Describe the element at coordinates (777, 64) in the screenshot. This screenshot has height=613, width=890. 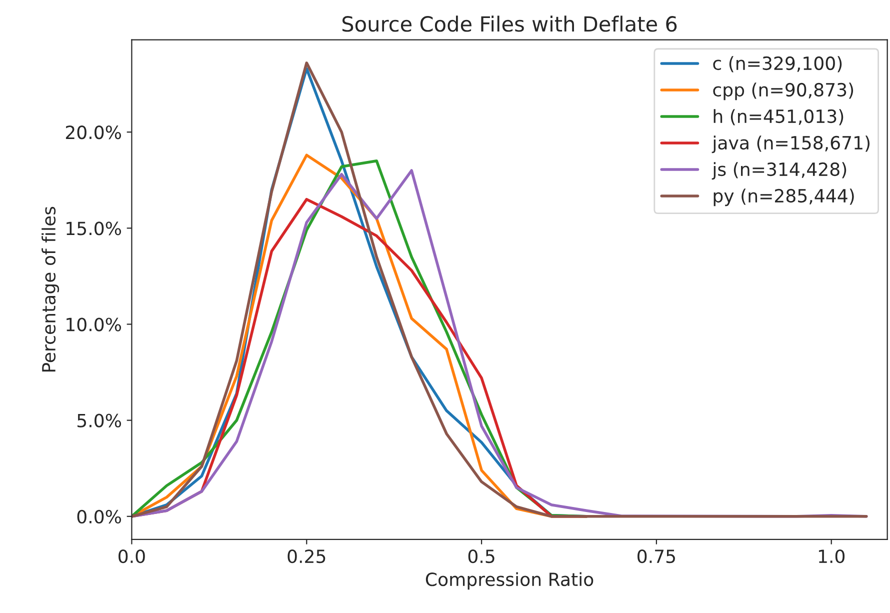
I see `legend-label: c (n=329,100)` at that location.